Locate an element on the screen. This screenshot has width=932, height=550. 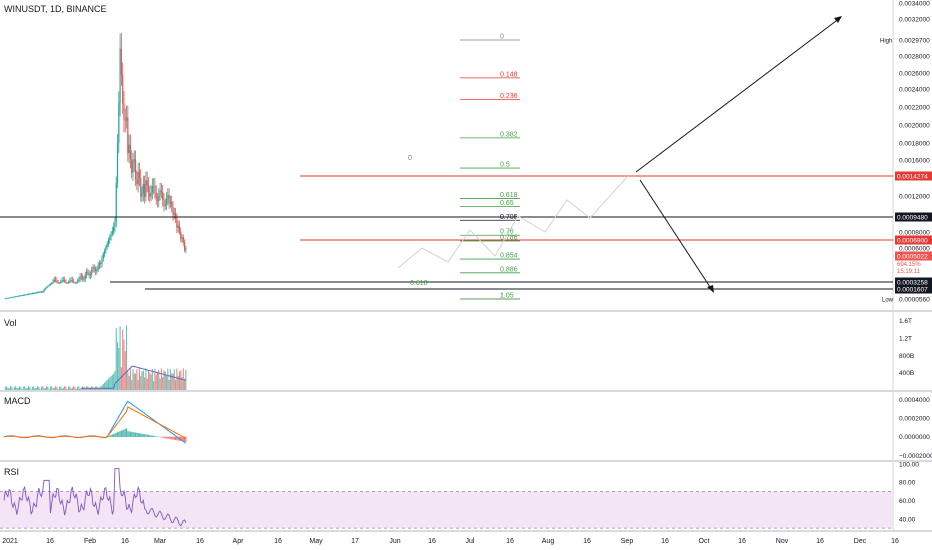
level-price-box is located at coordinates (913, 282).